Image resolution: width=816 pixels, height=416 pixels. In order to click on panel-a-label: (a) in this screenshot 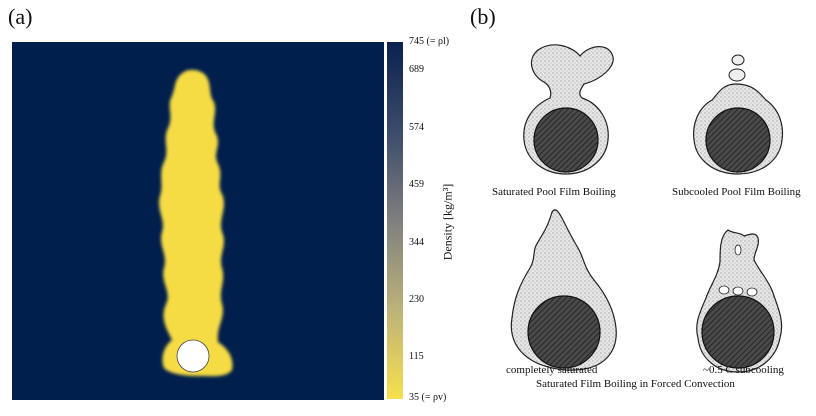, I will do `click(20, 16)`.